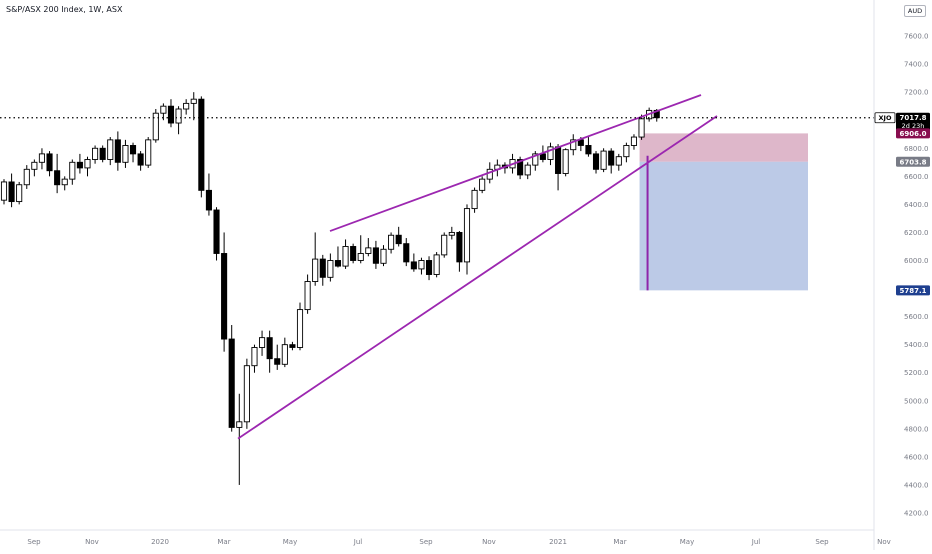 The height and width of the screenshot is (554, 932). I want to click on stop-loss-zone, so click(723, 147).